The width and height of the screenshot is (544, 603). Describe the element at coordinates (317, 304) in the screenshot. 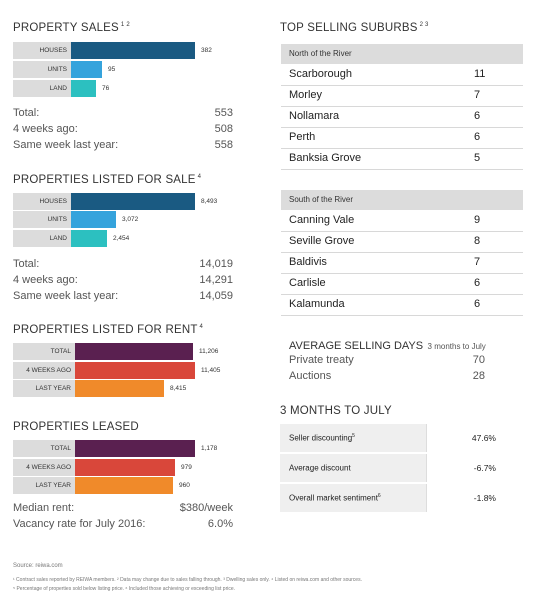

I see `suburb-name: Kalamunda` at that location.